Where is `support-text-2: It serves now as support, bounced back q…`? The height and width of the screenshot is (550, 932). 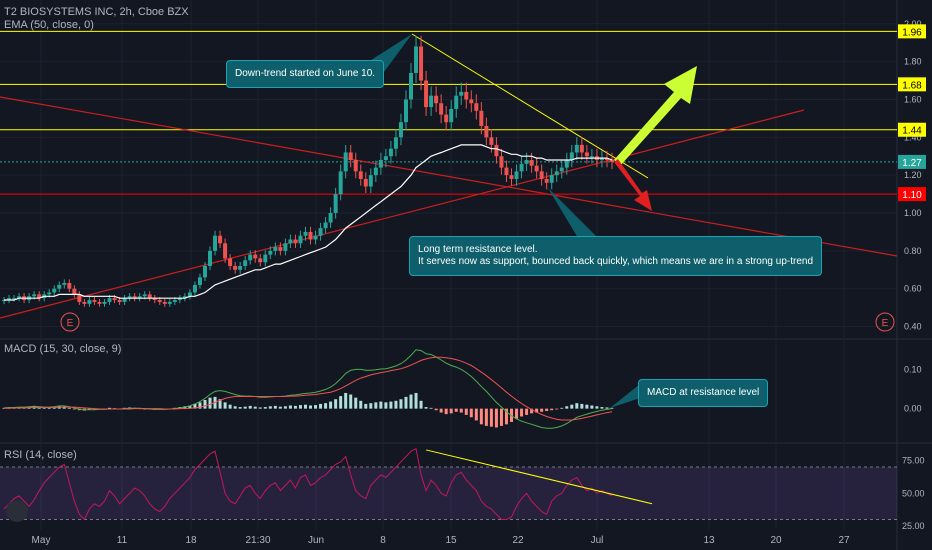
support-text-2: It serves now as support, bounced back q… is located at coordinates (616, 261).